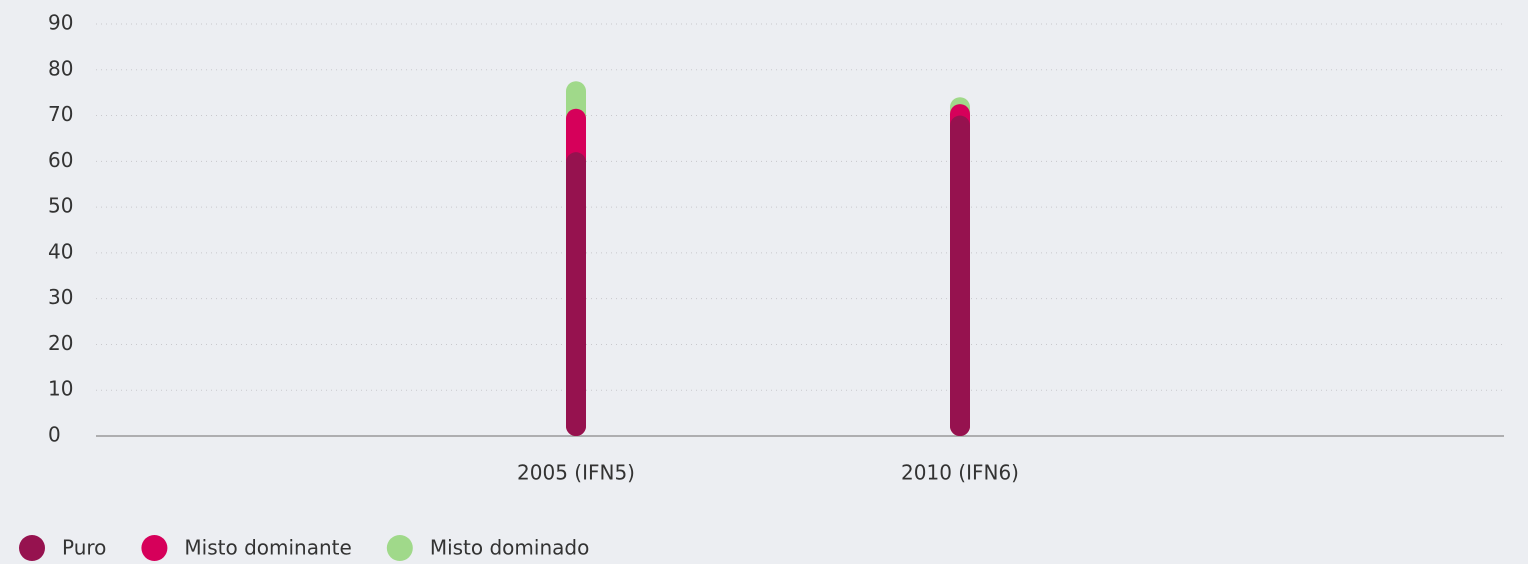  I want to click on y-tick-label: 90, so click(60, 23).